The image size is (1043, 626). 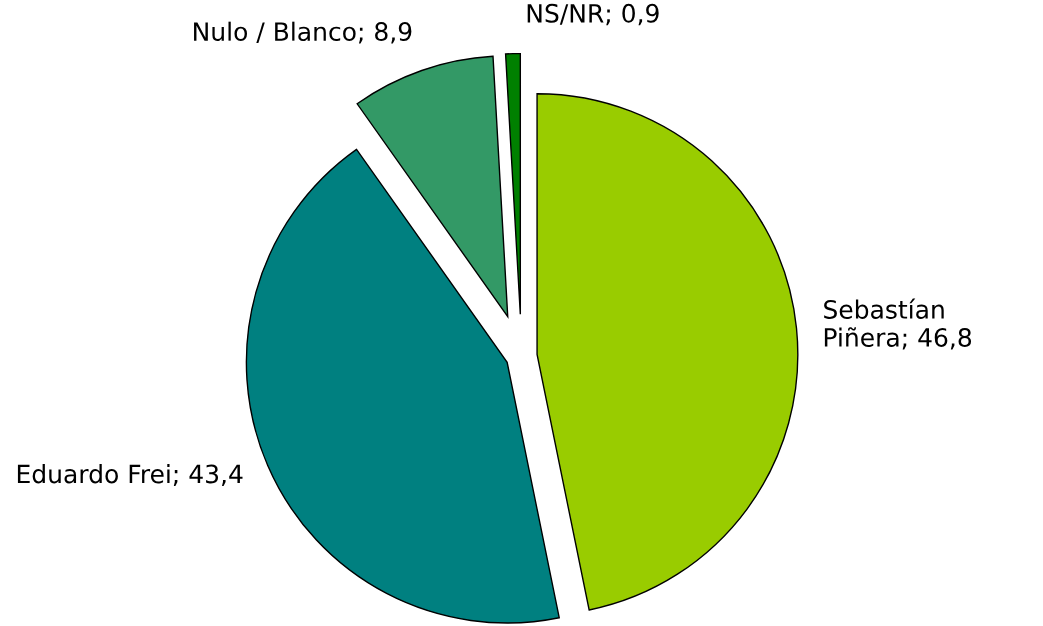 I want to click on slice-label: NS/NR; 0,9, so click(x=593, y=14).